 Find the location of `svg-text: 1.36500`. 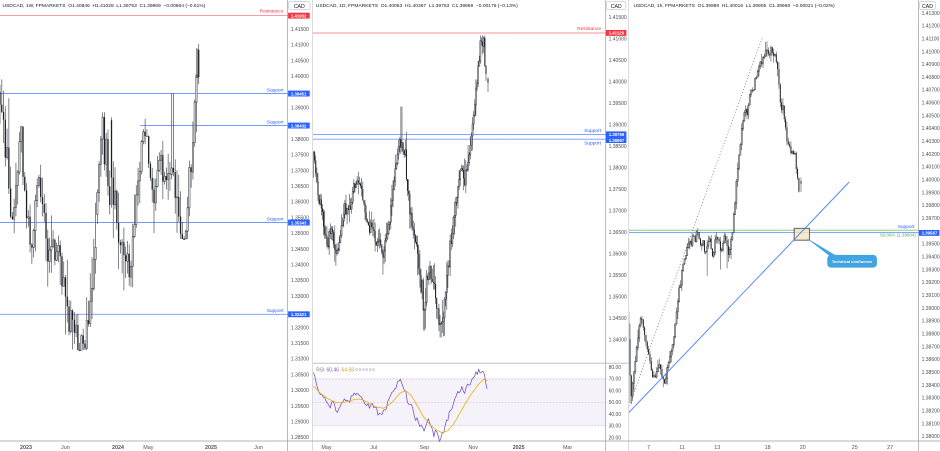

svg-text: 1.36500 is located at coordinates (300, 187).